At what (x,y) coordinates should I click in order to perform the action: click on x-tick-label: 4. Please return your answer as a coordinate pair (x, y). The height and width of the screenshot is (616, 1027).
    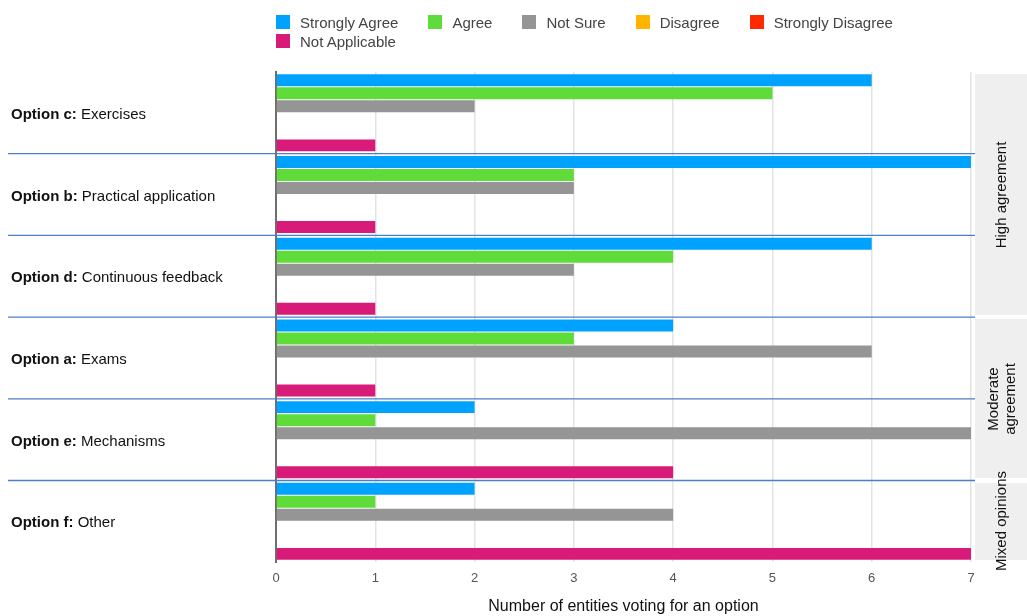
    Looking at the image, I should click on (673, 577).